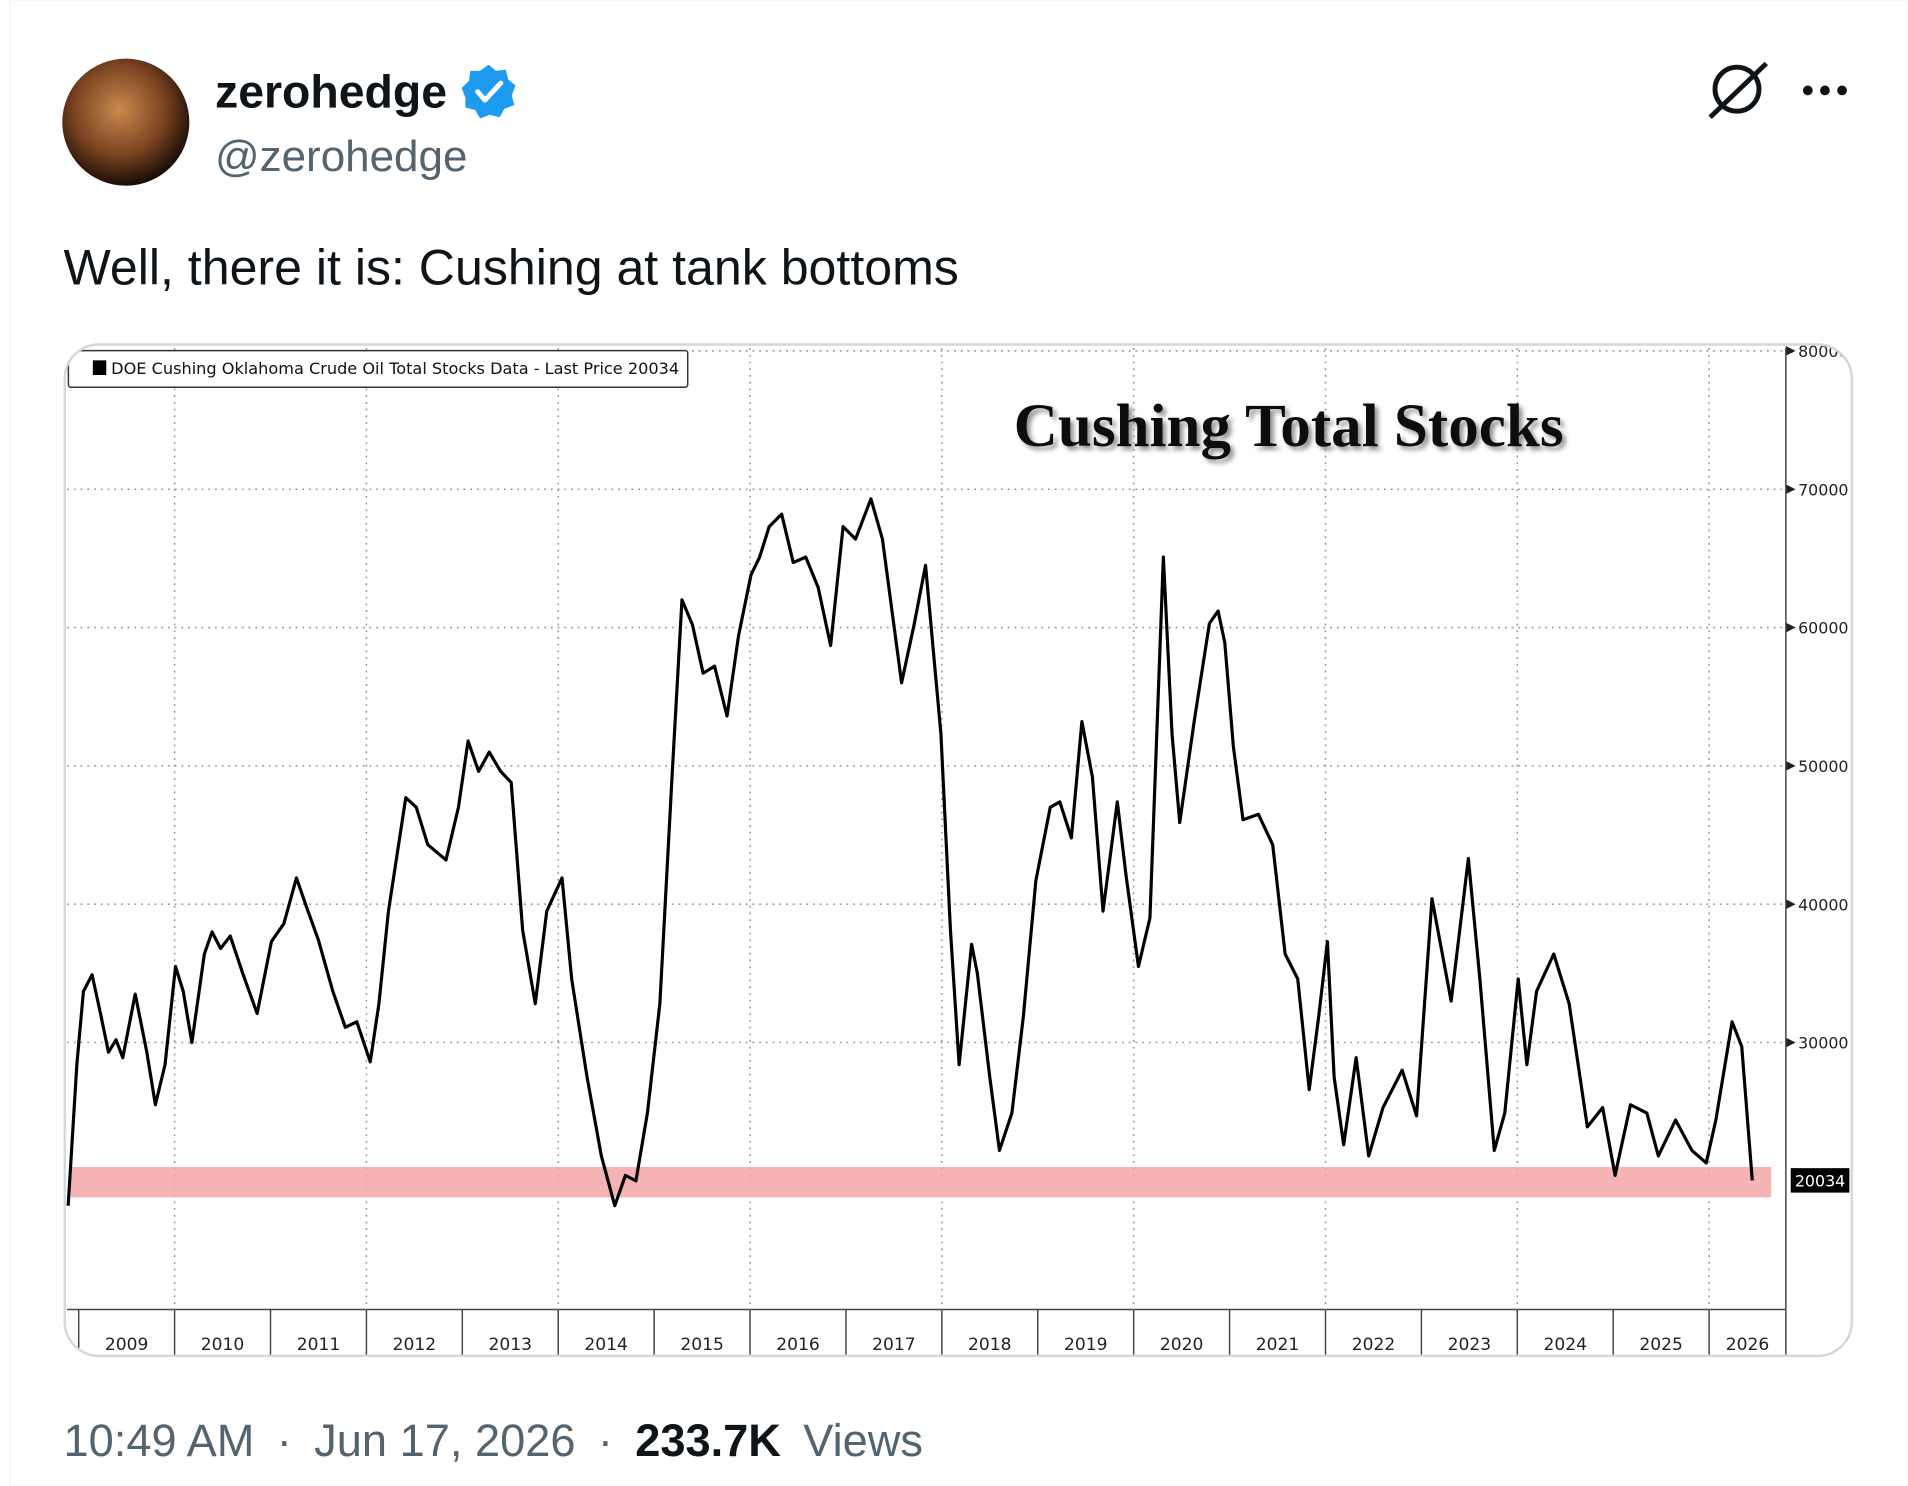 The height and width of the screenshot is (1486, 1908). Describe the element at coordinates (1748, 1345) in the screenshot. I see `x-tick-label: 2026` at that location.